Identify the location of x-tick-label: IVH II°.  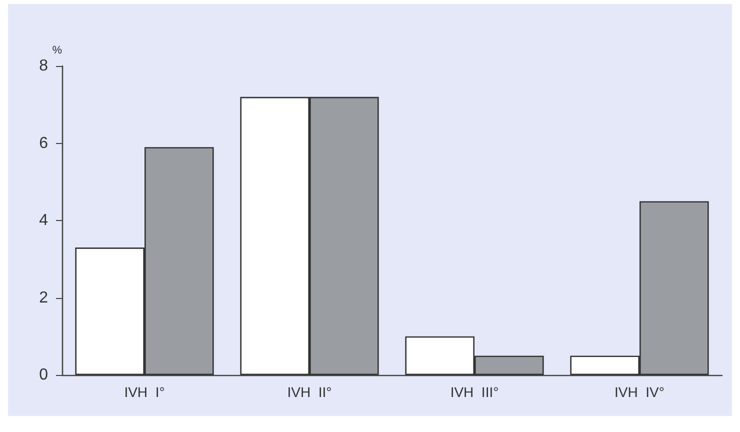
(309, 392).